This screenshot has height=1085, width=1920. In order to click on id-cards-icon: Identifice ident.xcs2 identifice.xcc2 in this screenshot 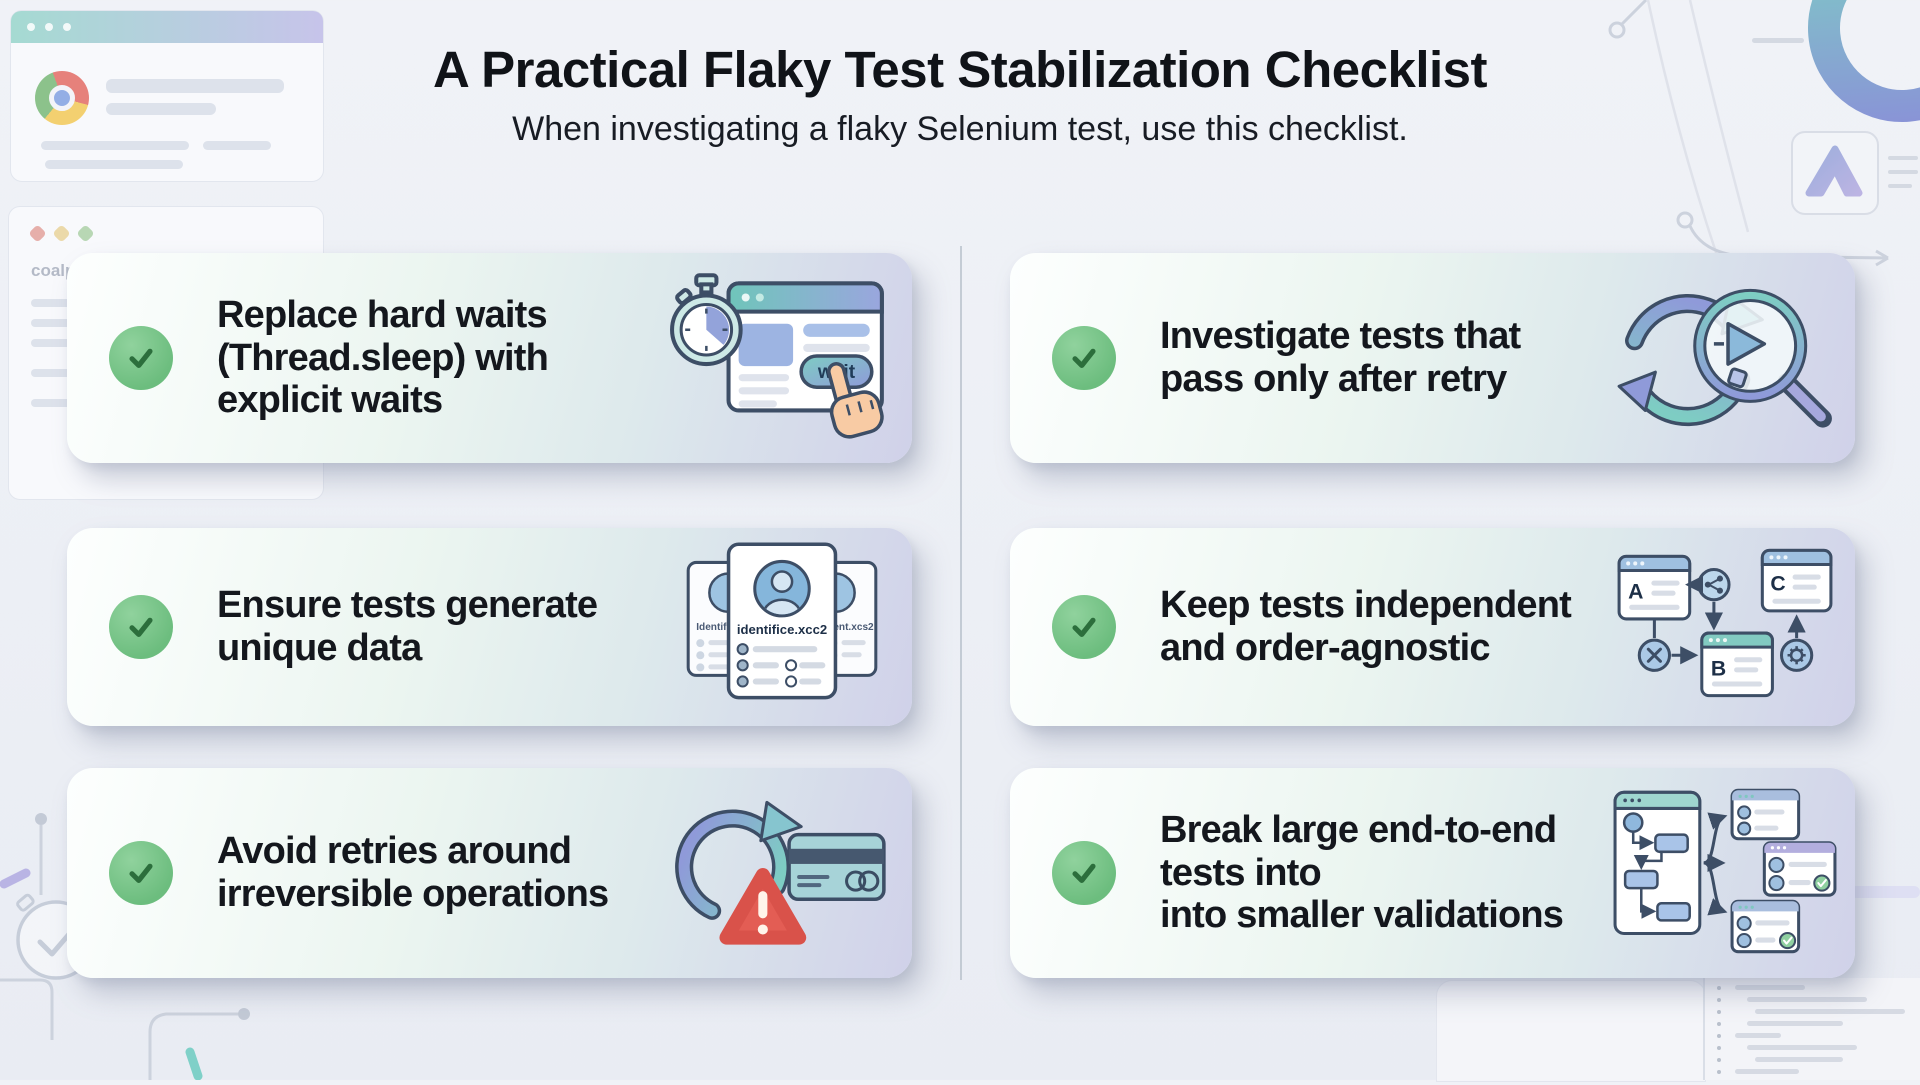, I will do `click(782, 627)`.